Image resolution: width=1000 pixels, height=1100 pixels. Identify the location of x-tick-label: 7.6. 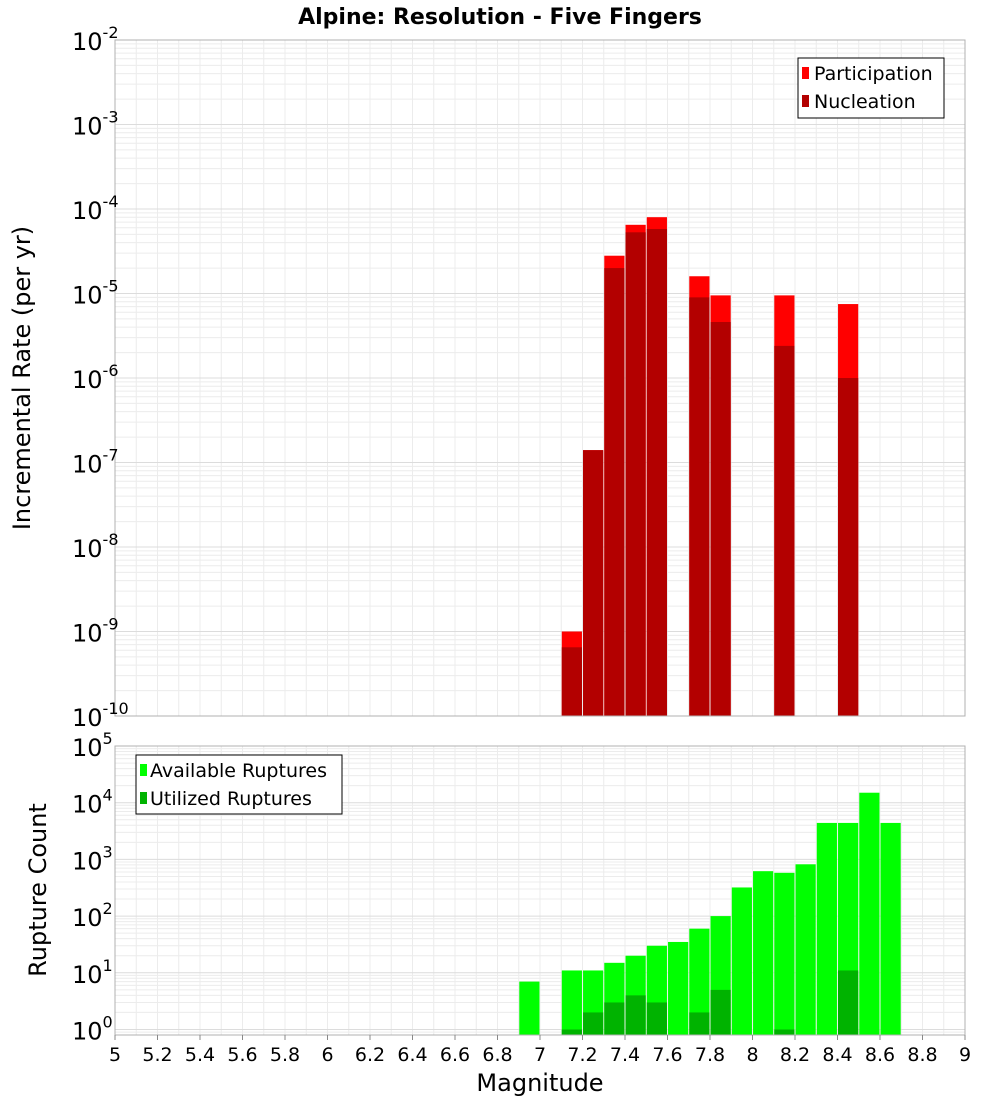
(667, 1055).